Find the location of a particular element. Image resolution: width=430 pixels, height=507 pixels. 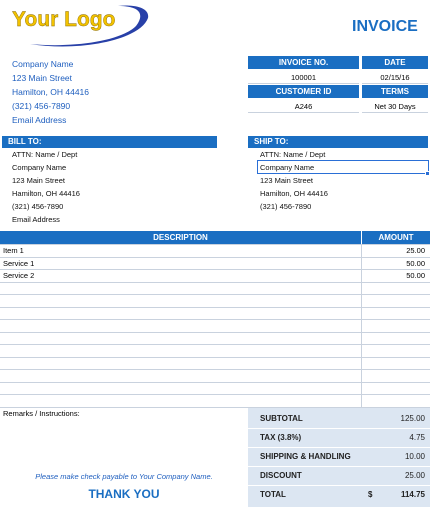

logo-swoosh is located at coordinates (89, 26).